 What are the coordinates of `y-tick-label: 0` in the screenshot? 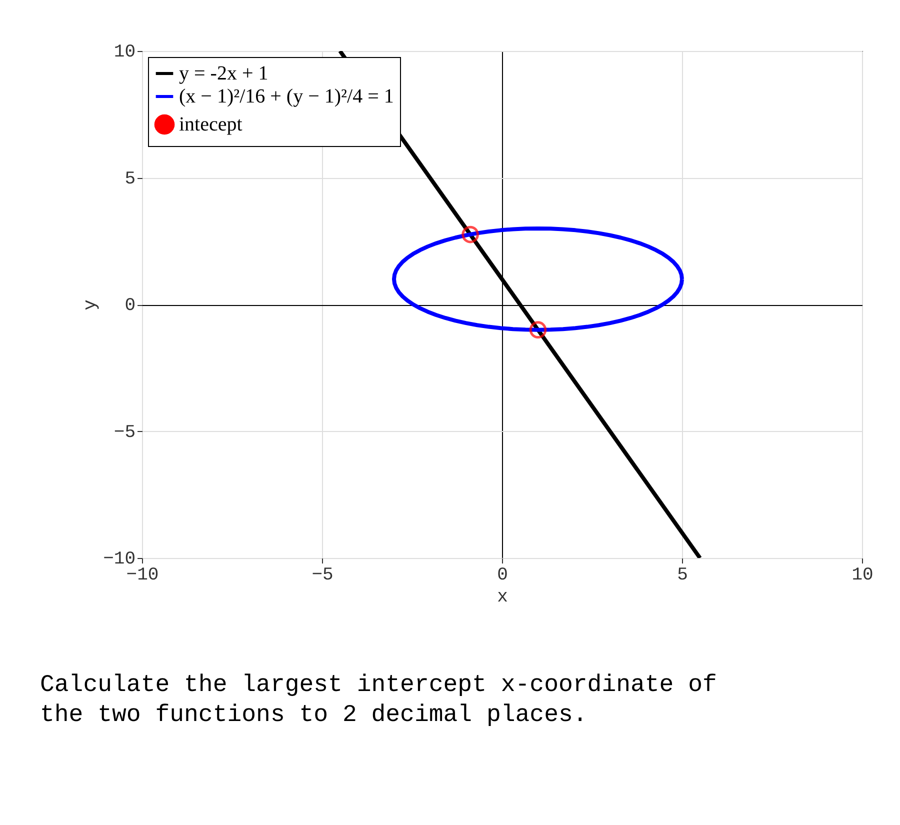 It's located at (130, 306).